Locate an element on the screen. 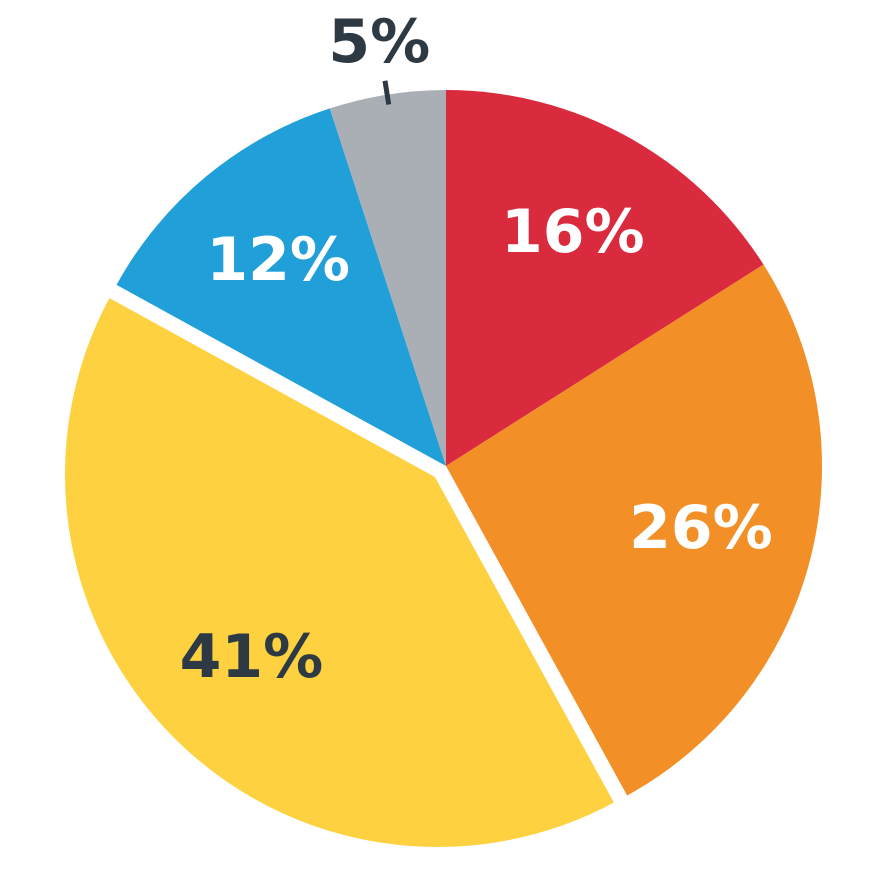 This screenshot has height=880, width=874. leader-line is located at coordinates (387, 92).